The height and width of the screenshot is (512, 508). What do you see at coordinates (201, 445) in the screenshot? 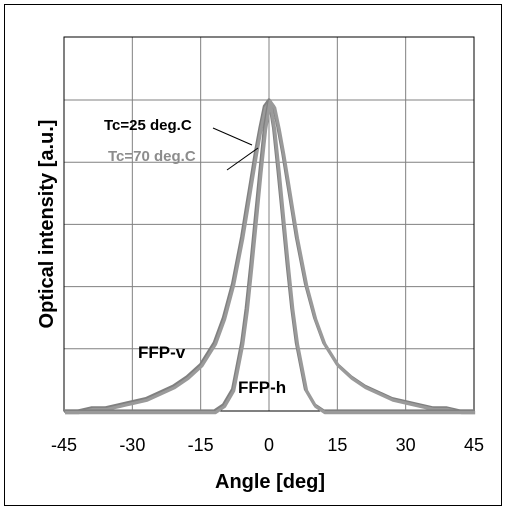
I see `x-tick-label: -15` at bounding box center [201, 445].